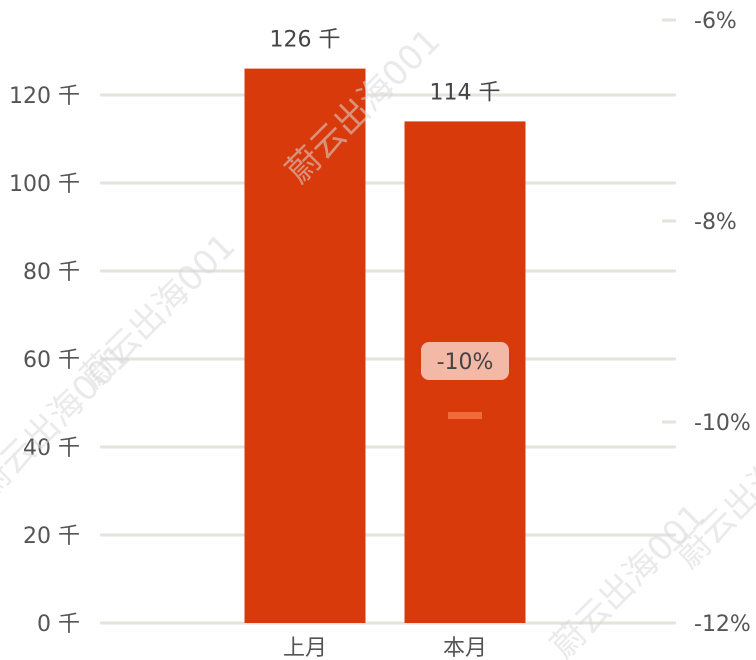 Image resolution: width=756 pixels, height=660 pixels. Describe the element at coordinates (628, 578) in the screenshot. I see `watermark-text: 蔚云出海001` at that location.